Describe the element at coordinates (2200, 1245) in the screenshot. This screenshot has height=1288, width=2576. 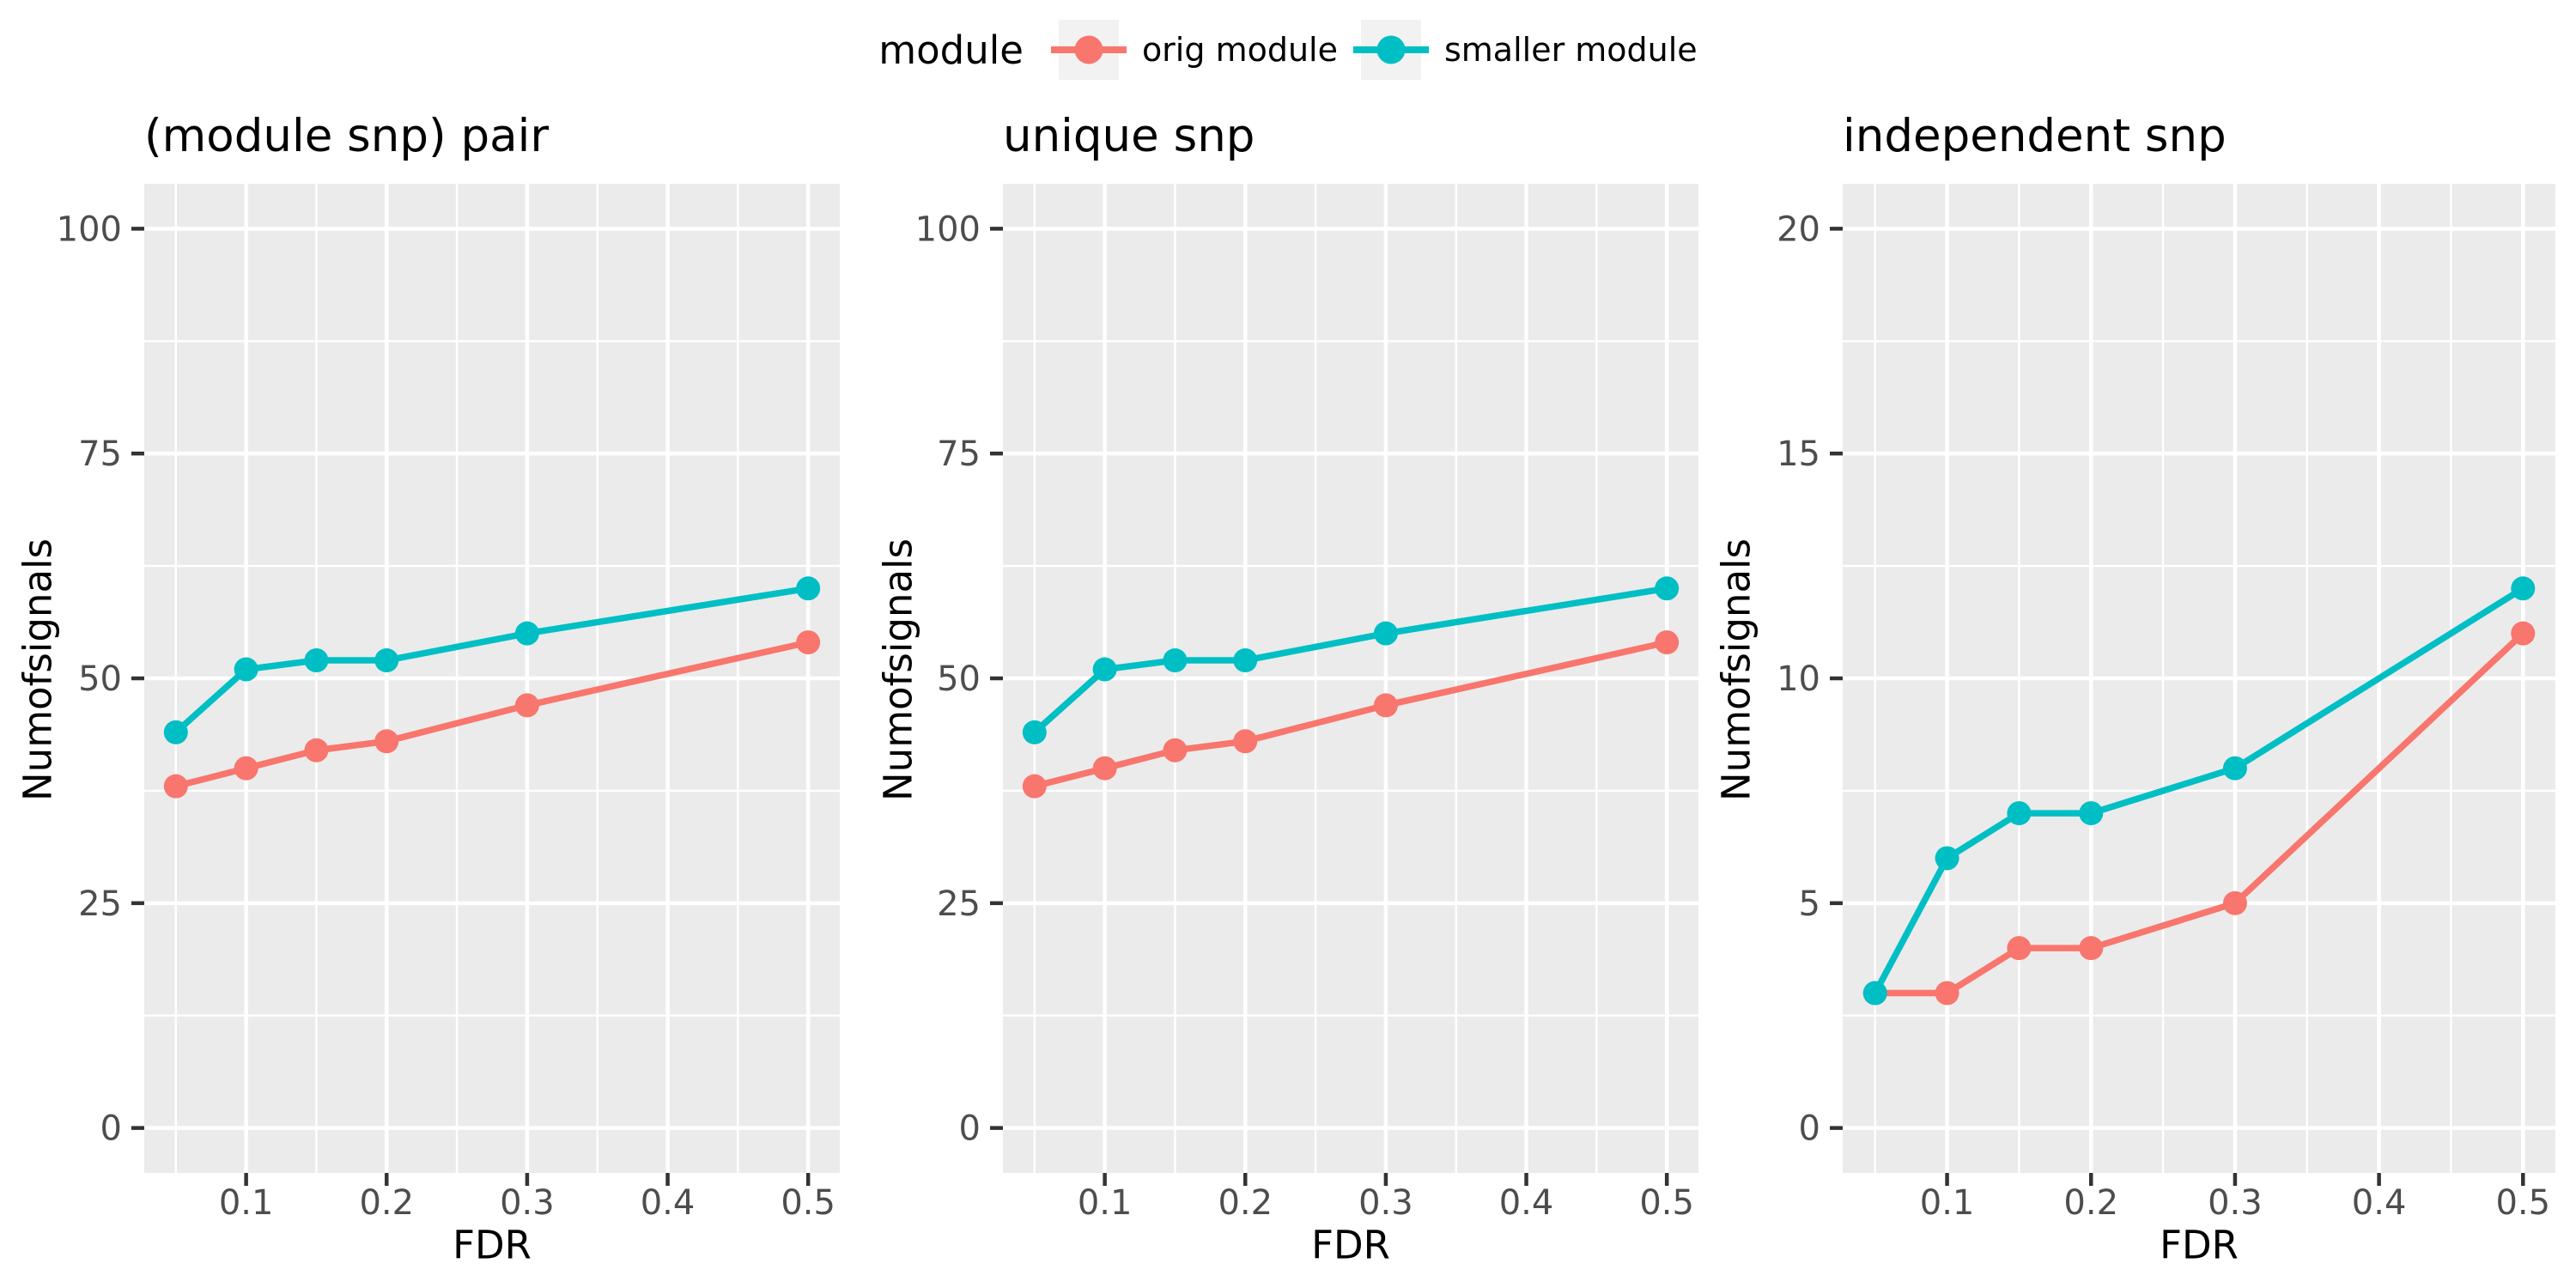
I see `x-axis-title-panel-3: FDR` at that location.